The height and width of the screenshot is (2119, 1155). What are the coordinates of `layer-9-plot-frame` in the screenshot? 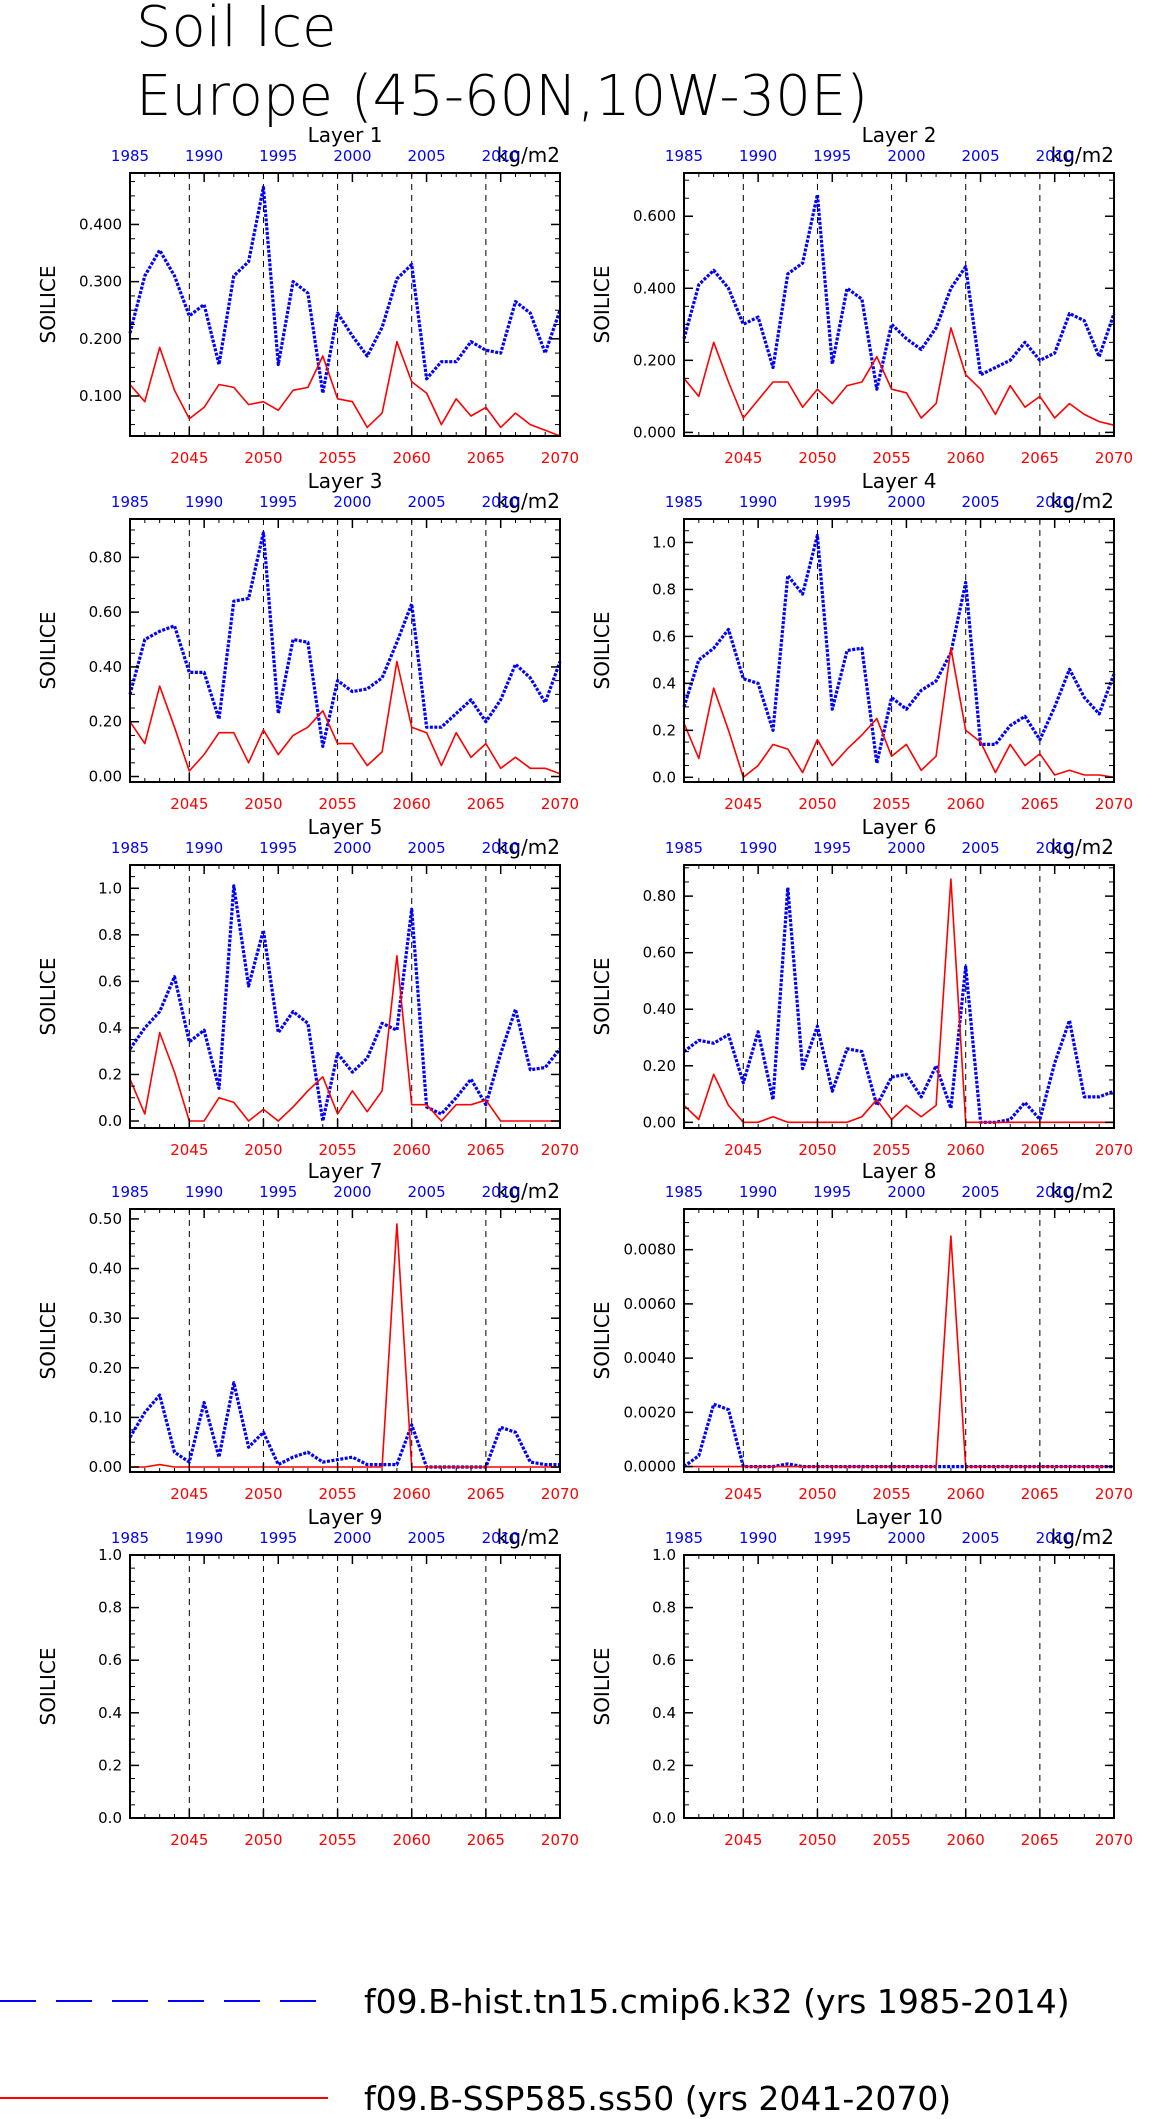 It's located at (345, 1686).